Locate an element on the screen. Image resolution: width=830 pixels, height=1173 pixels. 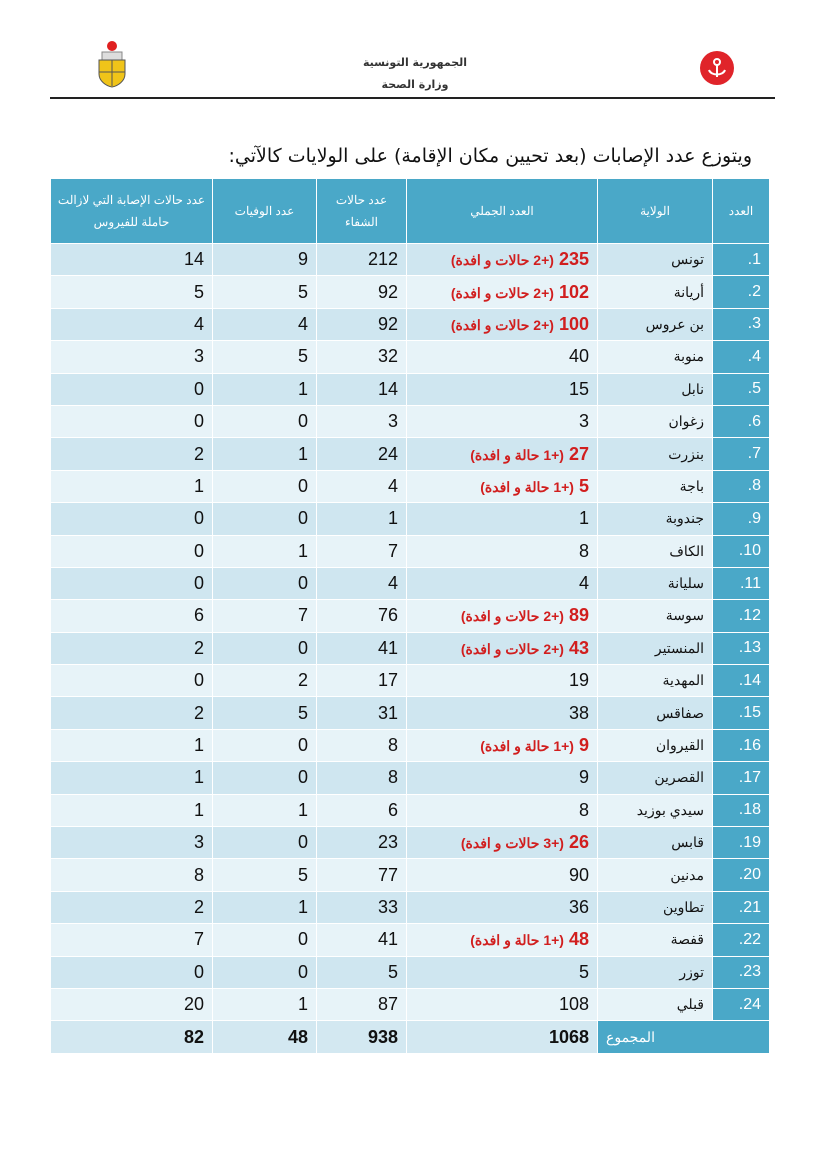
table-row: 16. القيروان 9 (+1 حالة و افدة) 8 0 1 is located at coordinates (410, 745).